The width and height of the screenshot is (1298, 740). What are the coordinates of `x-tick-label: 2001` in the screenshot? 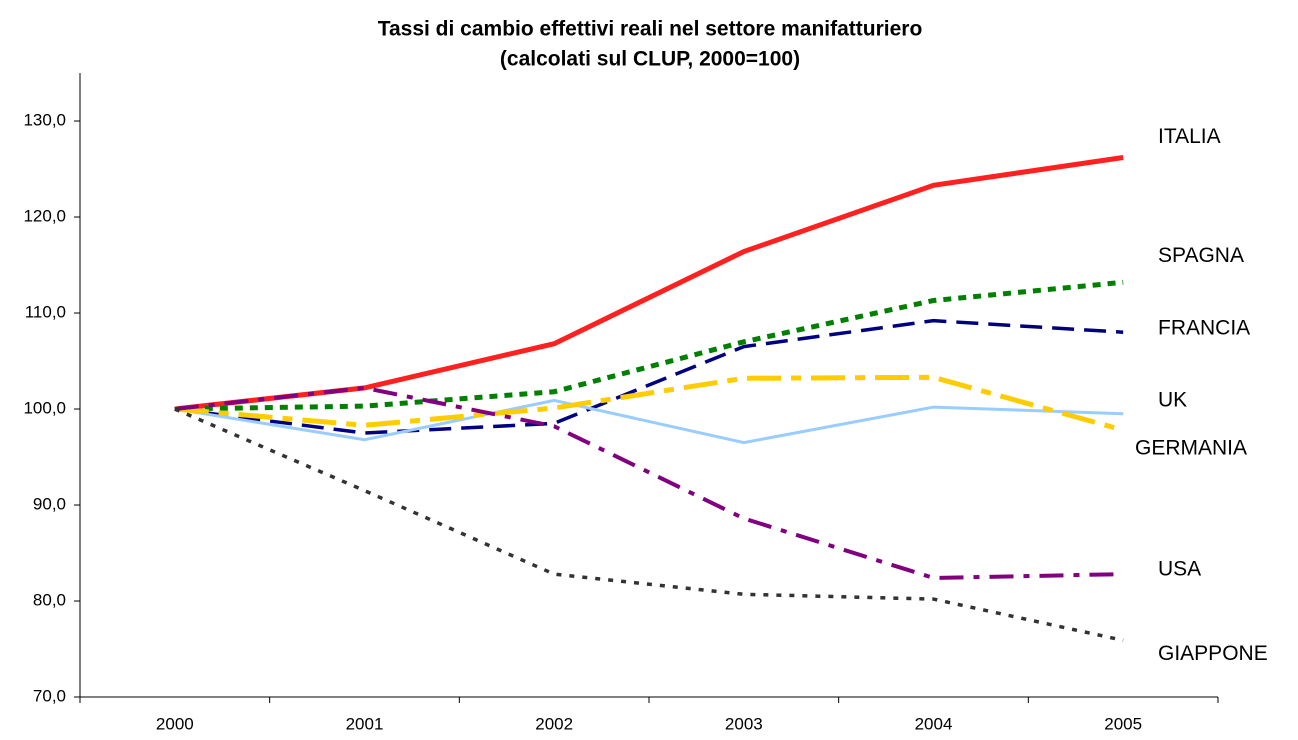 It's located at (365, 723).